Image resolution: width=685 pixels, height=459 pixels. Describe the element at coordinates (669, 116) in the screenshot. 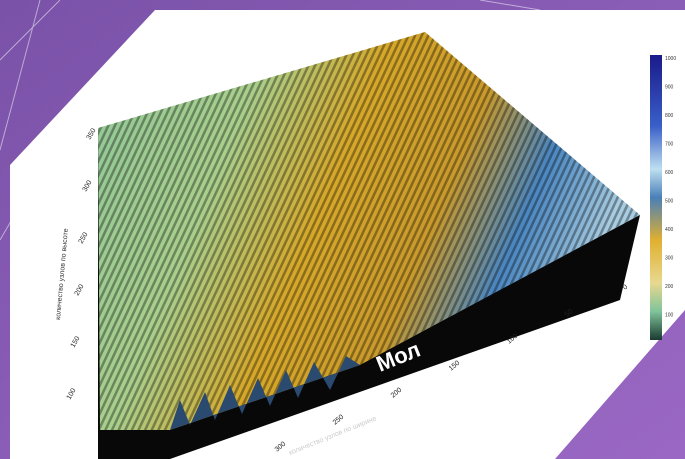

I see `colorbar-tick-label: 800` at that location.